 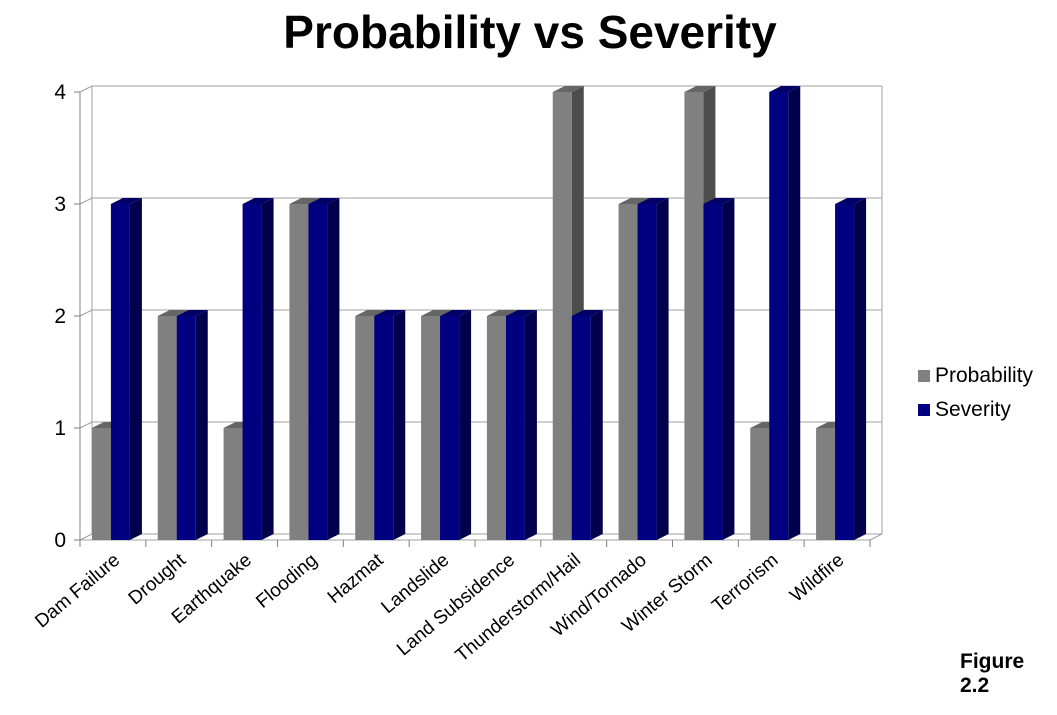 I want to click on legend: Probability Severity, so click(x=976, y=392).